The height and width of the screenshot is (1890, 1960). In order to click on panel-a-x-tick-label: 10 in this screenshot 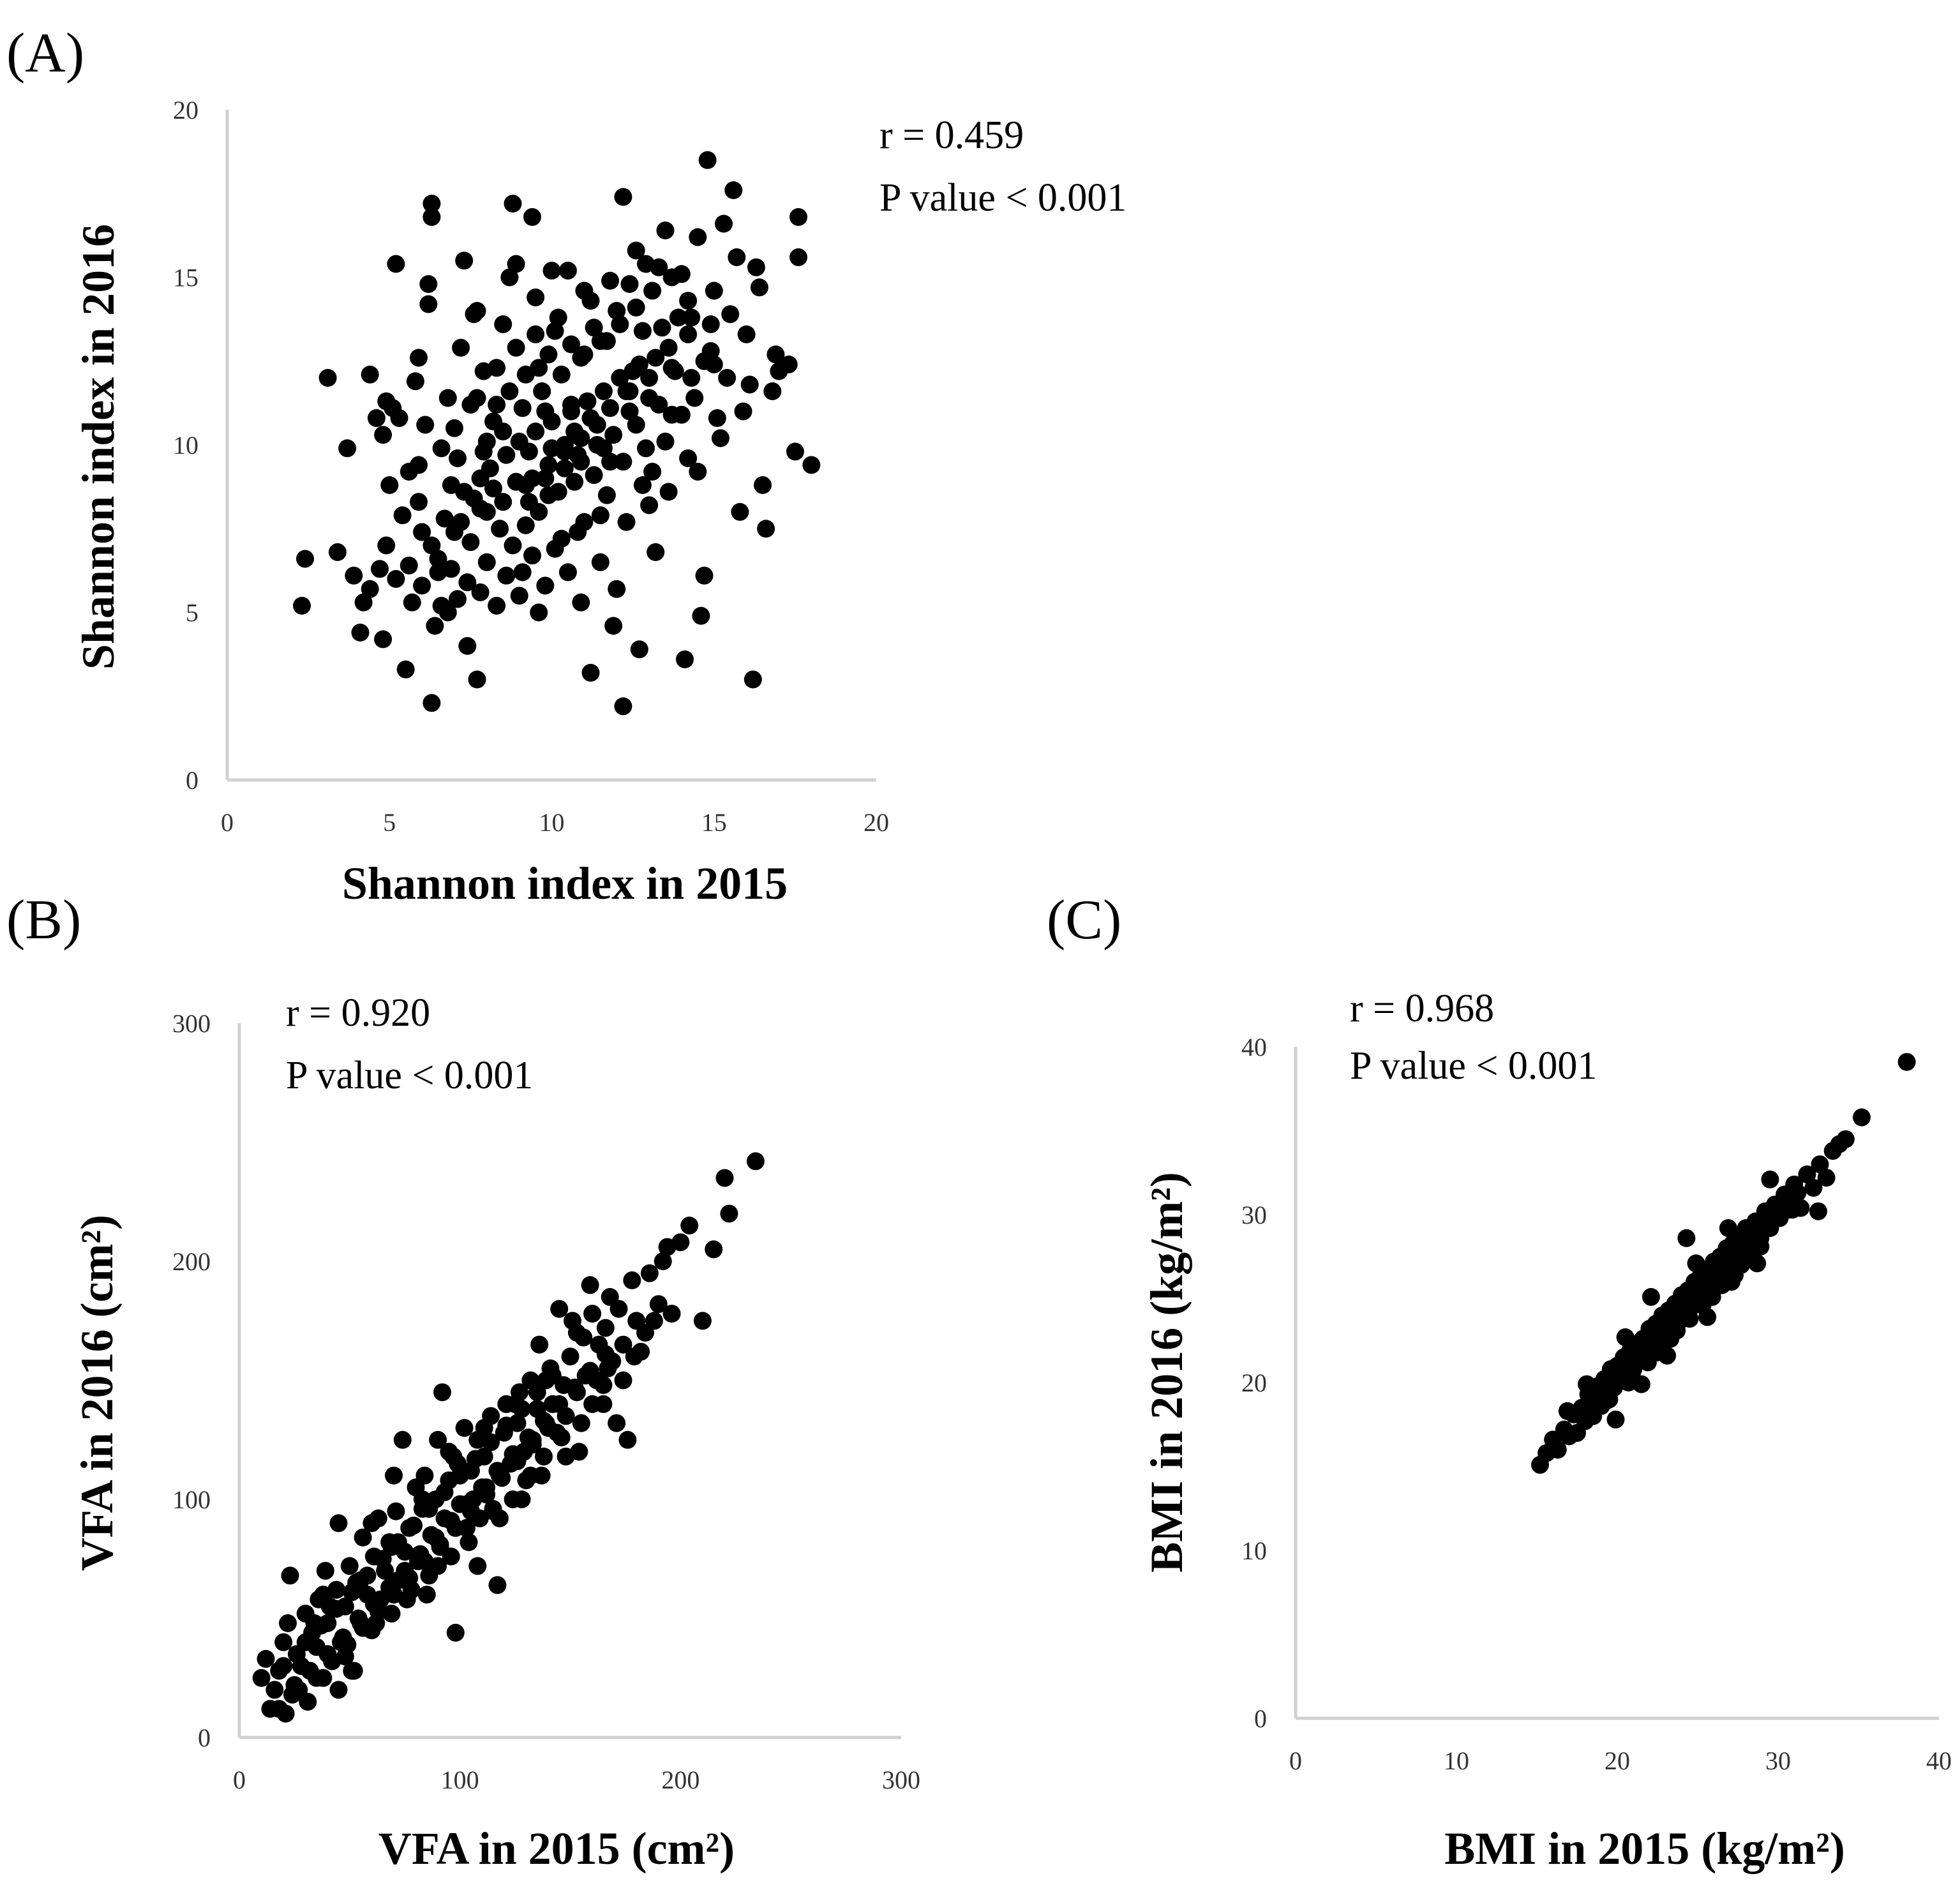, I will do `click(552, 822)`.